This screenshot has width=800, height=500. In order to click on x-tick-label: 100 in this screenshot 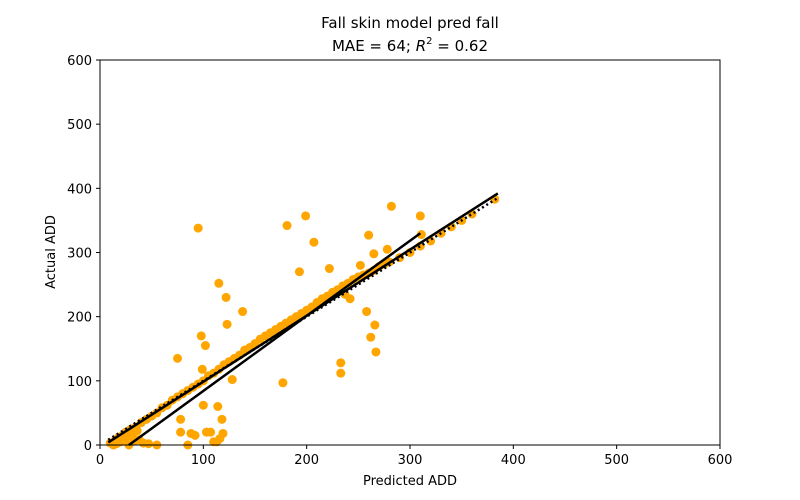, I will do `click(203, 460)`.